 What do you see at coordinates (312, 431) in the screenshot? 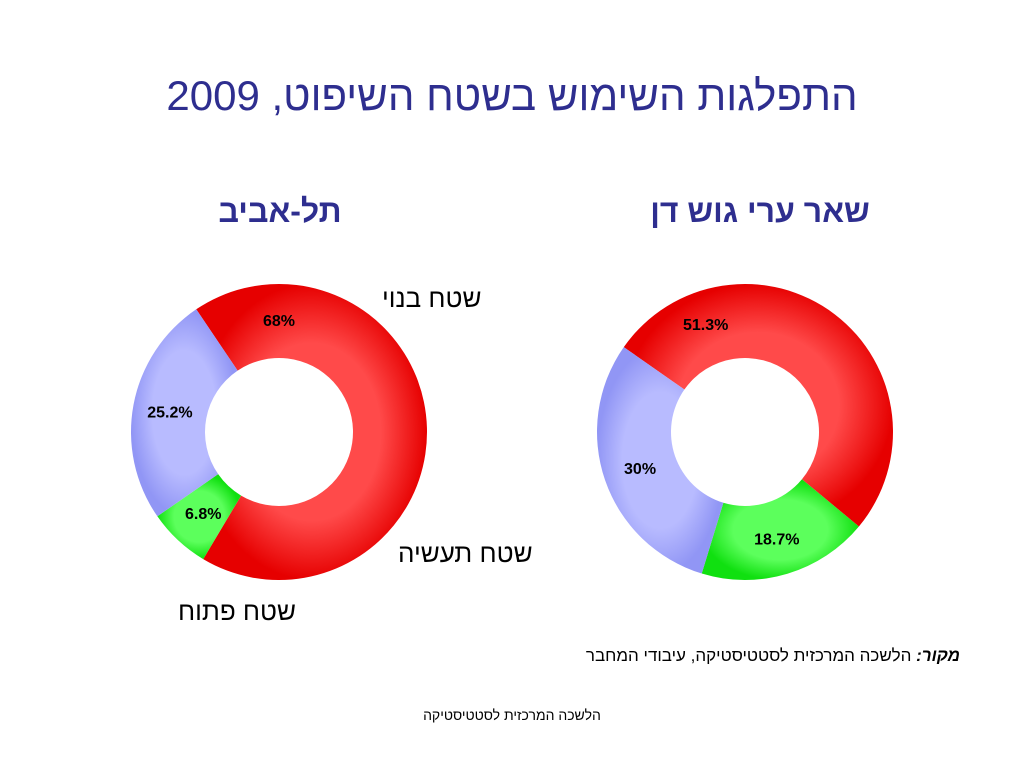
I see `slice-tel-aviv-built` at bounding box center [312, 431].